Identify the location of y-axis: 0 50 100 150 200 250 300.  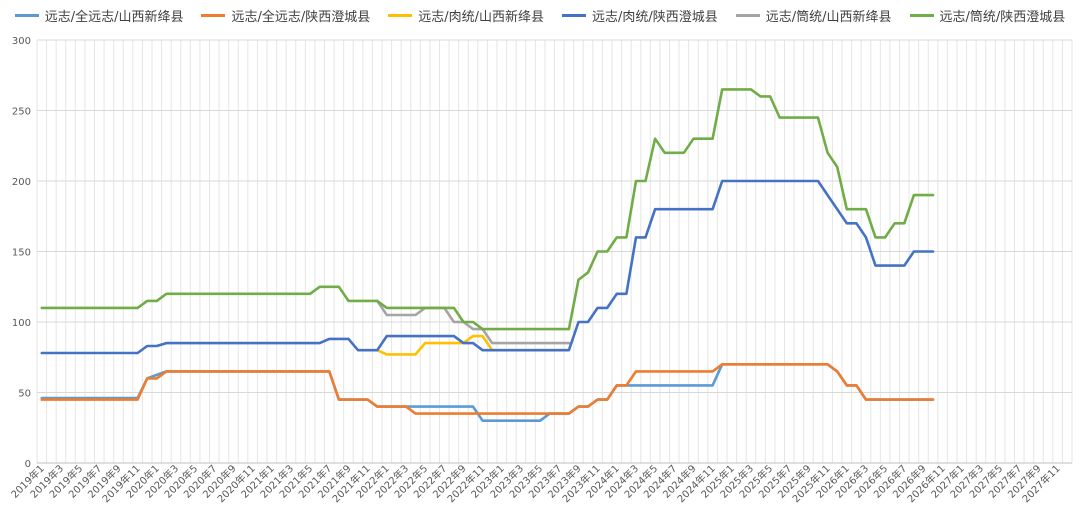
(21, 253).